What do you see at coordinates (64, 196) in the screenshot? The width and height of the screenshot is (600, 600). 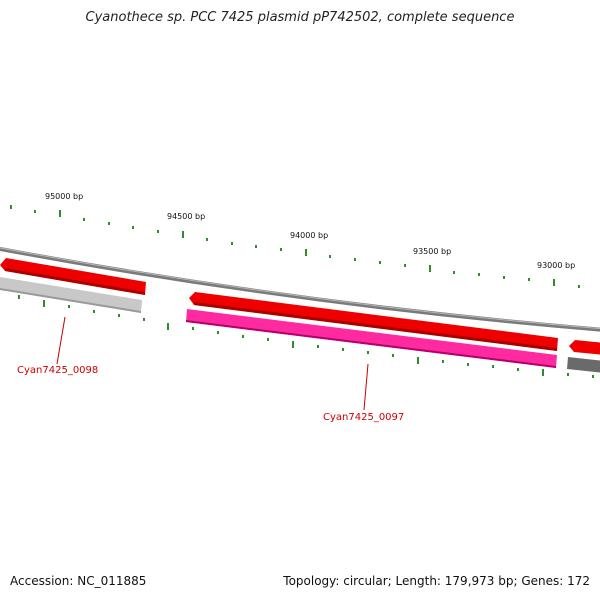 I see `tick-label: 95000 bp` at bounding box center [64, 196].